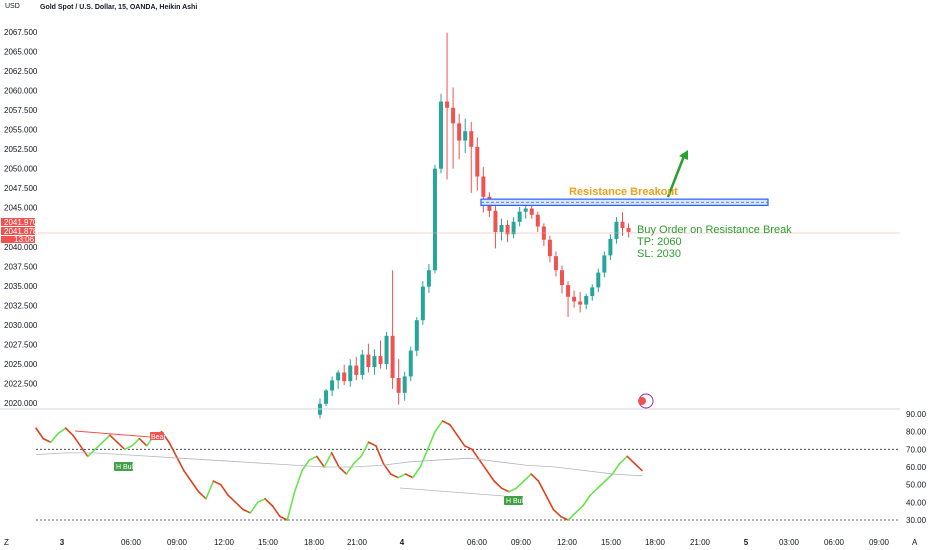 The height and width of the screenshot is (550, 932). Describe the element at coordinates (611, 542) in the screenshot. I see `time-tick-label: 15:00` at that location.